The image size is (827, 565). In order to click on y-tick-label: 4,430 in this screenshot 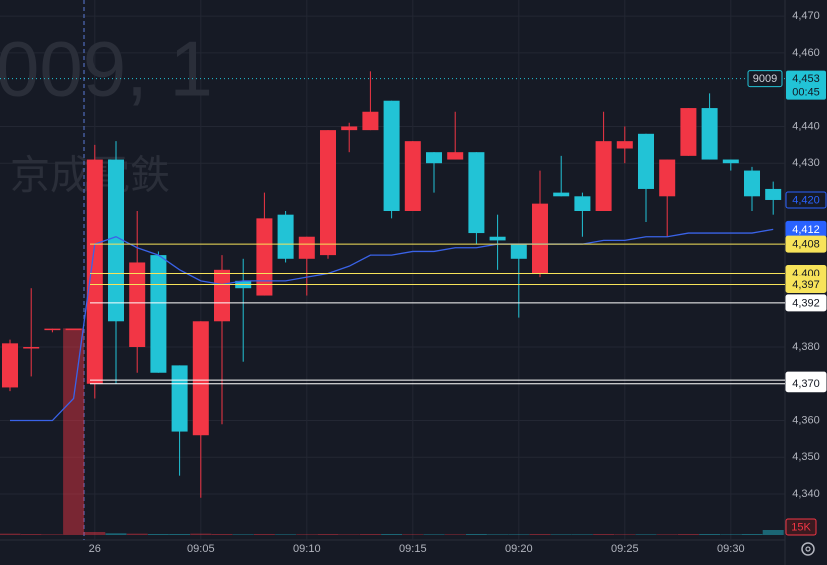, I will do `click(806, 163)`.